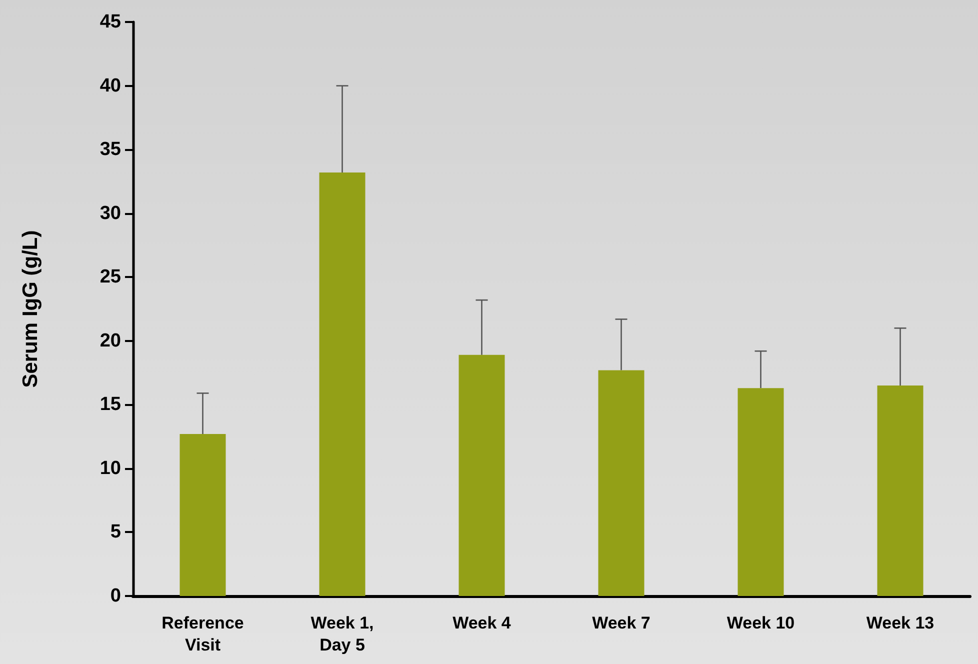  What do you see at coordinates (110, 213) in the screenshot?
I see `y-tick-label: 30` at bounding box center [110, 213].